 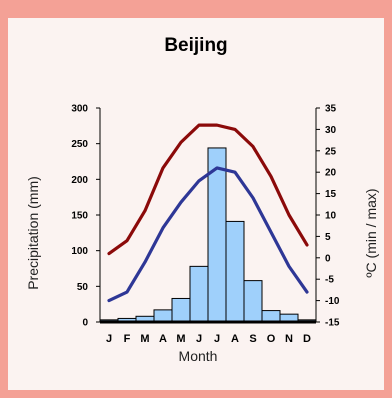 What do you see at coordinates (289, 339) in the screenshot?
I see `month-label: N` at bounding box center [289, 339].